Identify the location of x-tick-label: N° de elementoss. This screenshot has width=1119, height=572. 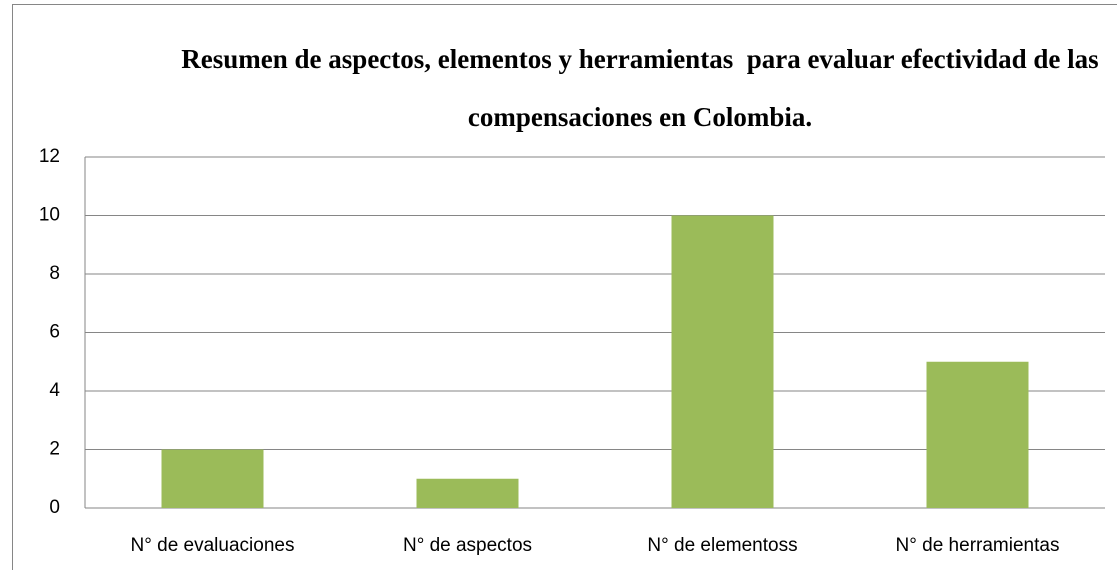
(722, 545).